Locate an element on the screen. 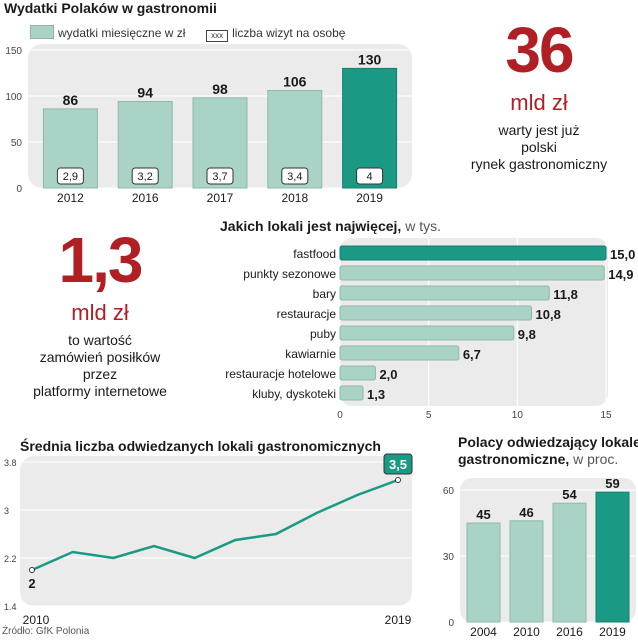 Image resolution: width=638 pixels, height=640 pixels. share-year-label: 2016 is located at coordinates (569, 632).